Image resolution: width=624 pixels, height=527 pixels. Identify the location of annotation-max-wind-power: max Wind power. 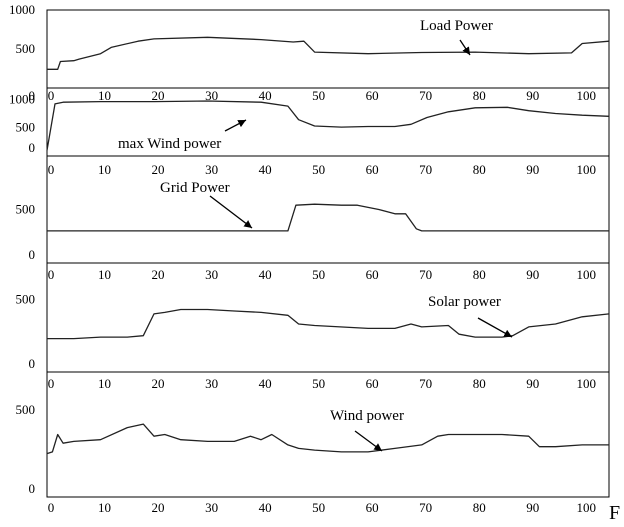
(169, 144).